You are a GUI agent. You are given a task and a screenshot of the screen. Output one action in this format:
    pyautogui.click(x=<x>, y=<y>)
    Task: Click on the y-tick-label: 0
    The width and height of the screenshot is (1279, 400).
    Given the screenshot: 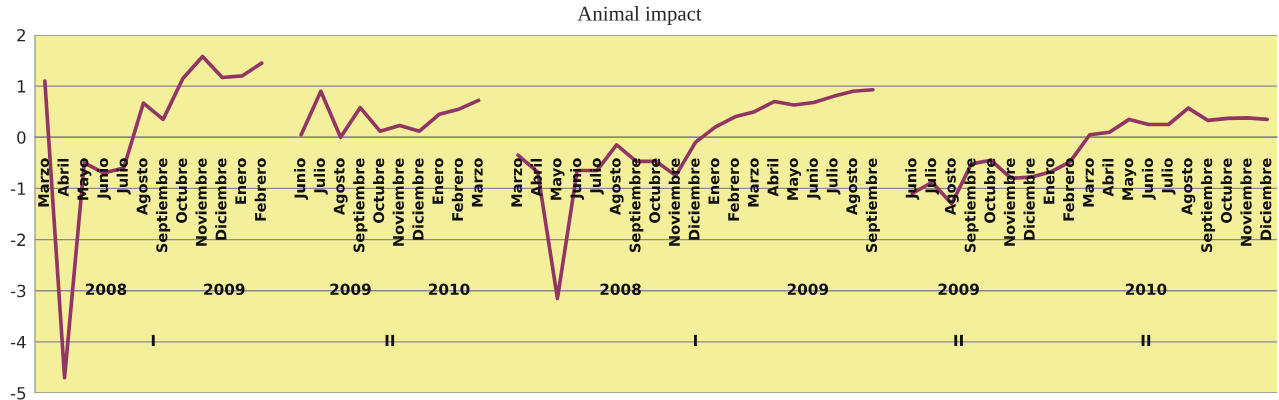 What is the action you would take?
    pyautogui.click(x=21, y=137)
    